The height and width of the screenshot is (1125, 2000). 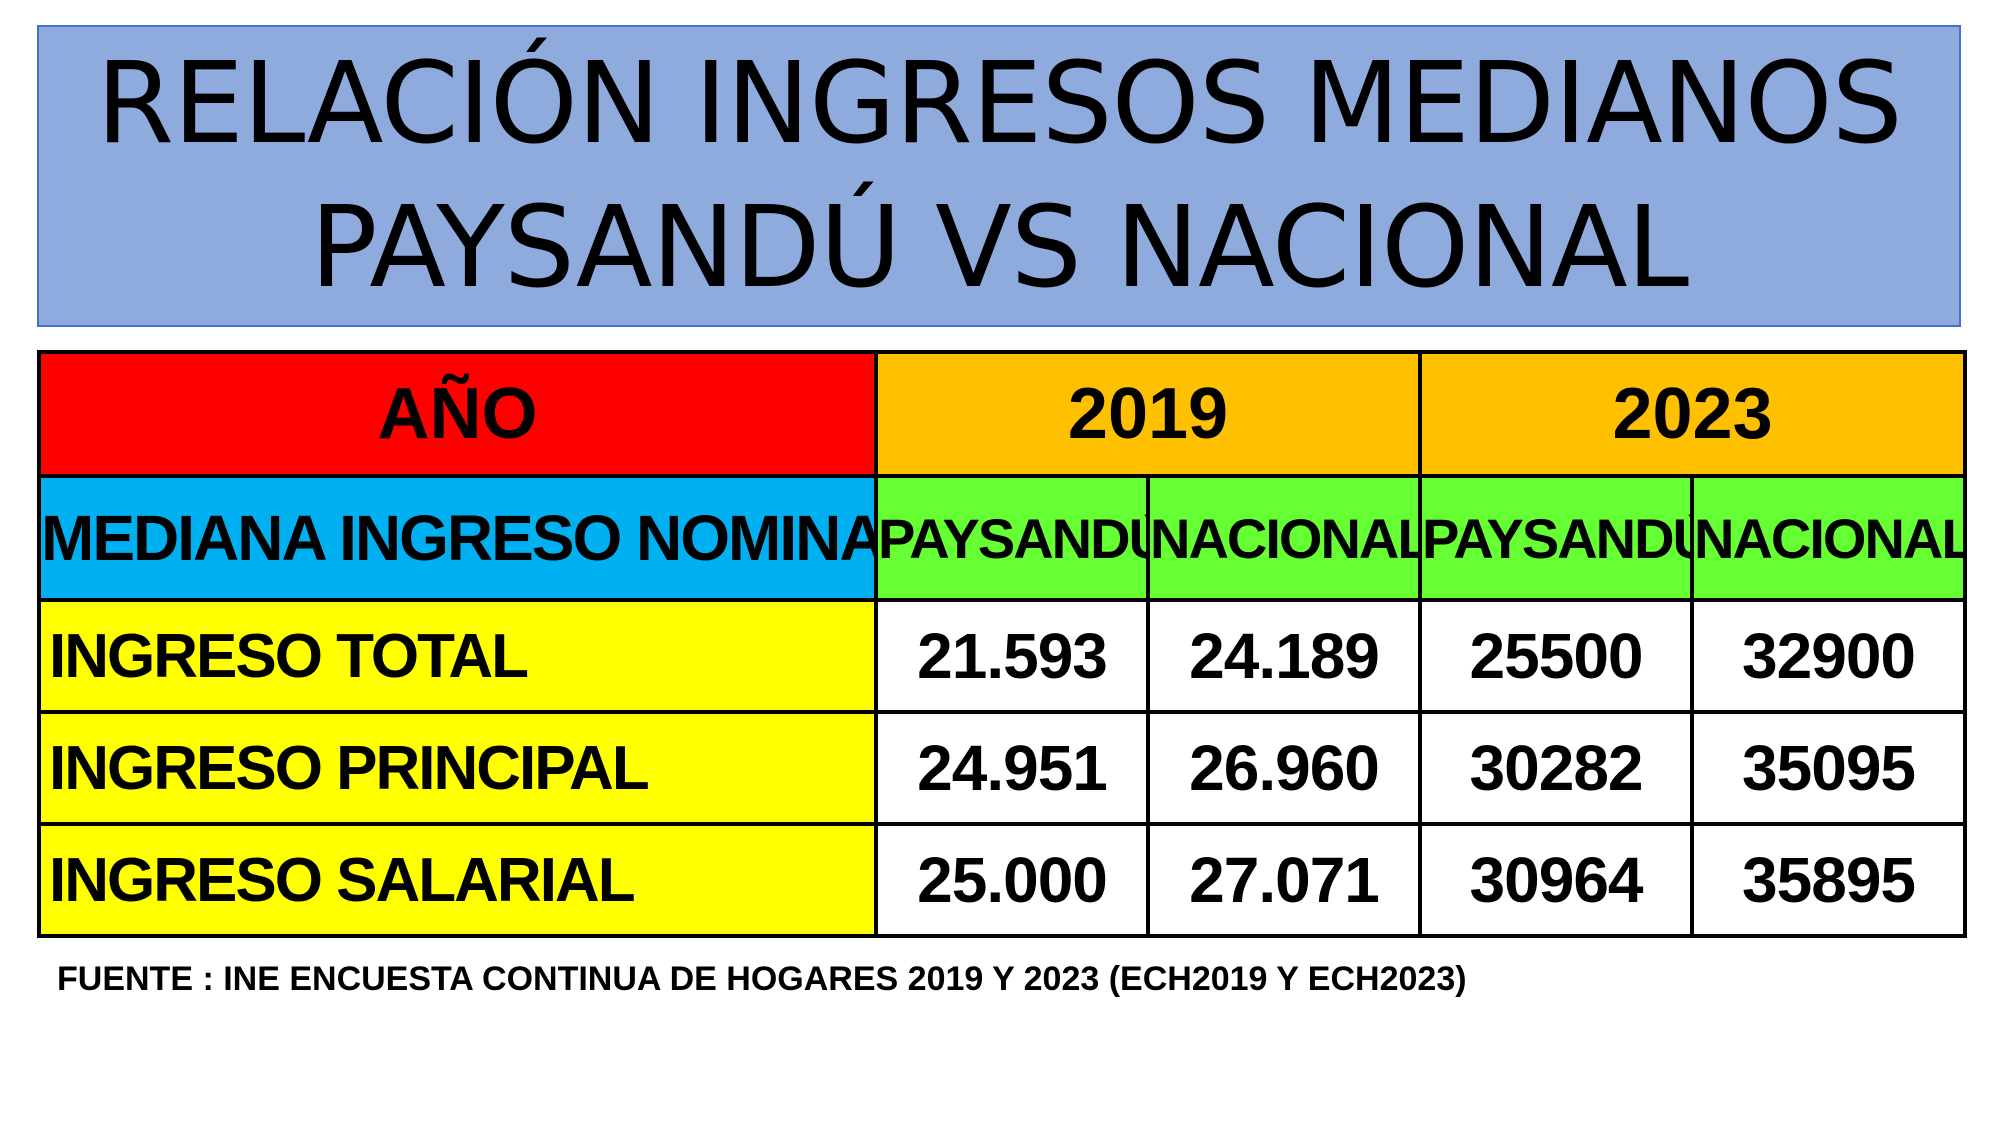 I want to click on table-cell: 27.071, so click(x=1284, y=880).